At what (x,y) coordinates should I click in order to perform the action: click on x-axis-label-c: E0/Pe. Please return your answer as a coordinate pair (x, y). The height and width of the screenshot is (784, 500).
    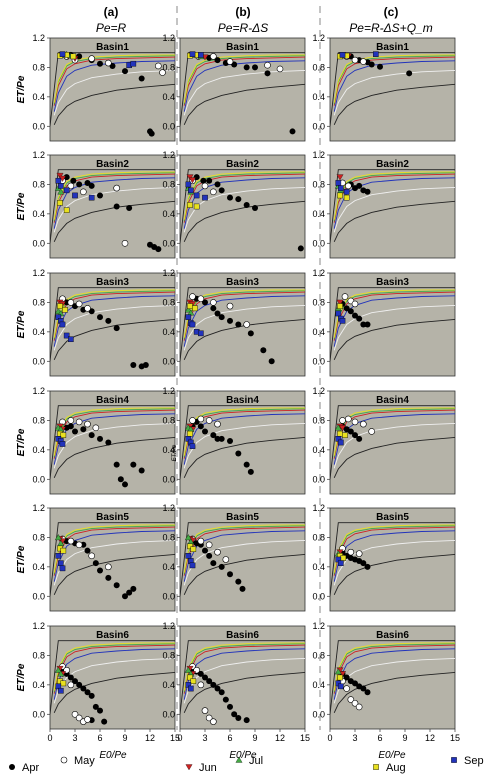
    Looking at the image, I should click on (392, 755).